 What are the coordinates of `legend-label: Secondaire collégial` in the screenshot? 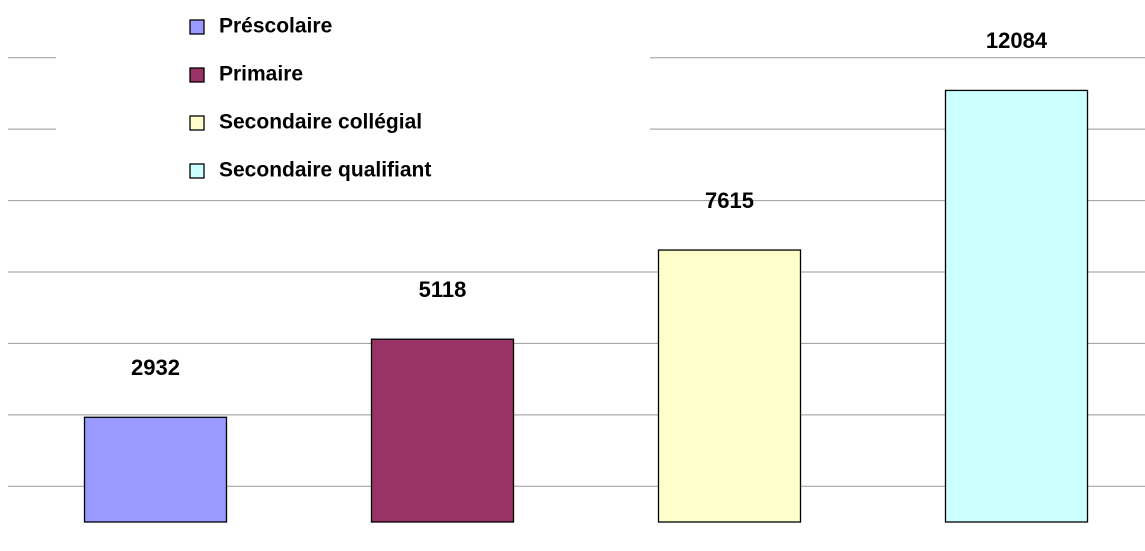 It's located at (320, 122).